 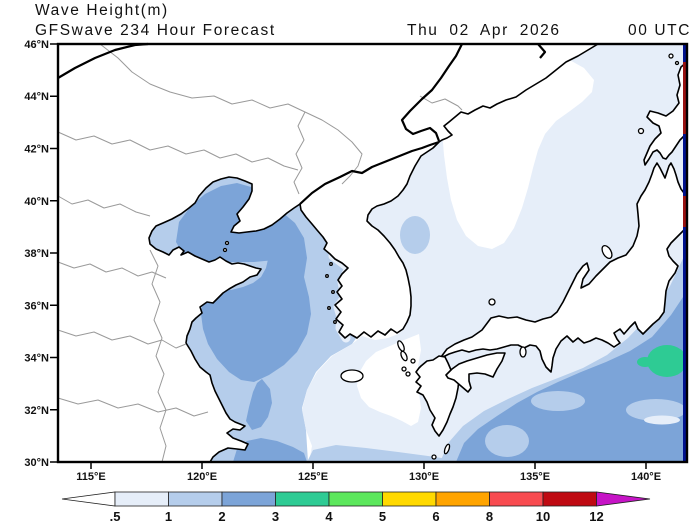 What do you see at coordinates (475, 372) in the screenshot?
I see `coastline-shikoku` at bounding box center [475, 372].